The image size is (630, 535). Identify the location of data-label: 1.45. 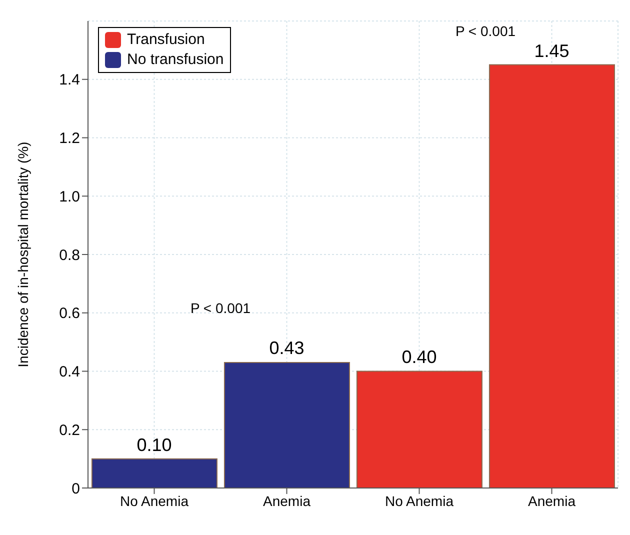
(551, 51).